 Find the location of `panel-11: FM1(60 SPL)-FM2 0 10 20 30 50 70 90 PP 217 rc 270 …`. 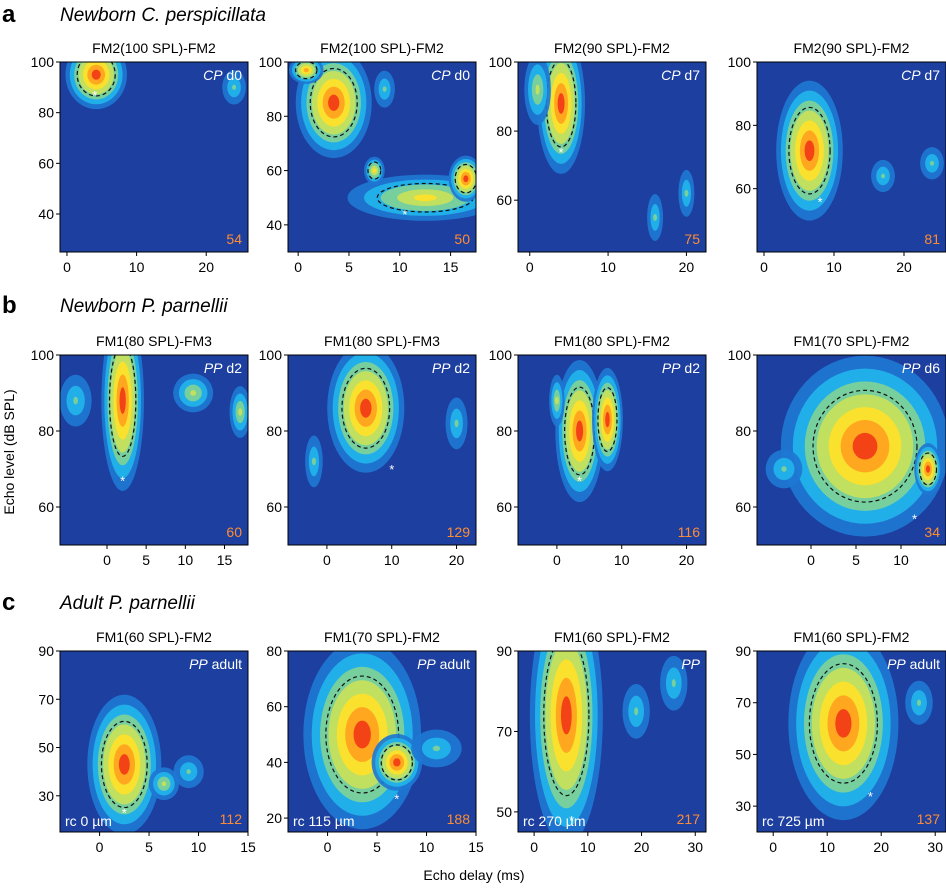

panel-11: FM1(60 SPL)-FM2 0 10 20 30 50 70 90 PP 217 rc 270 … is located at coordinates (601, 742).